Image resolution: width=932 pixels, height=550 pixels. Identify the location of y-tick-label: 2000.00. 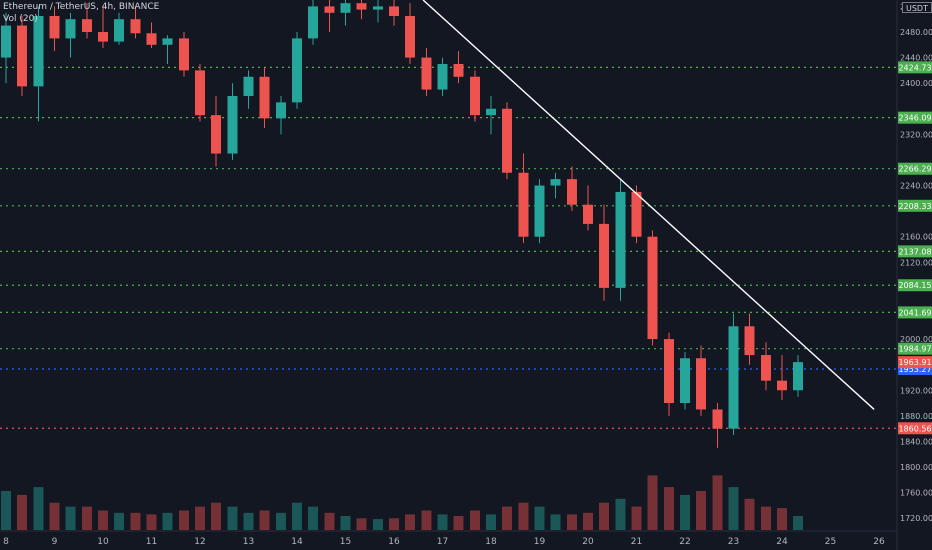
(916, 339).